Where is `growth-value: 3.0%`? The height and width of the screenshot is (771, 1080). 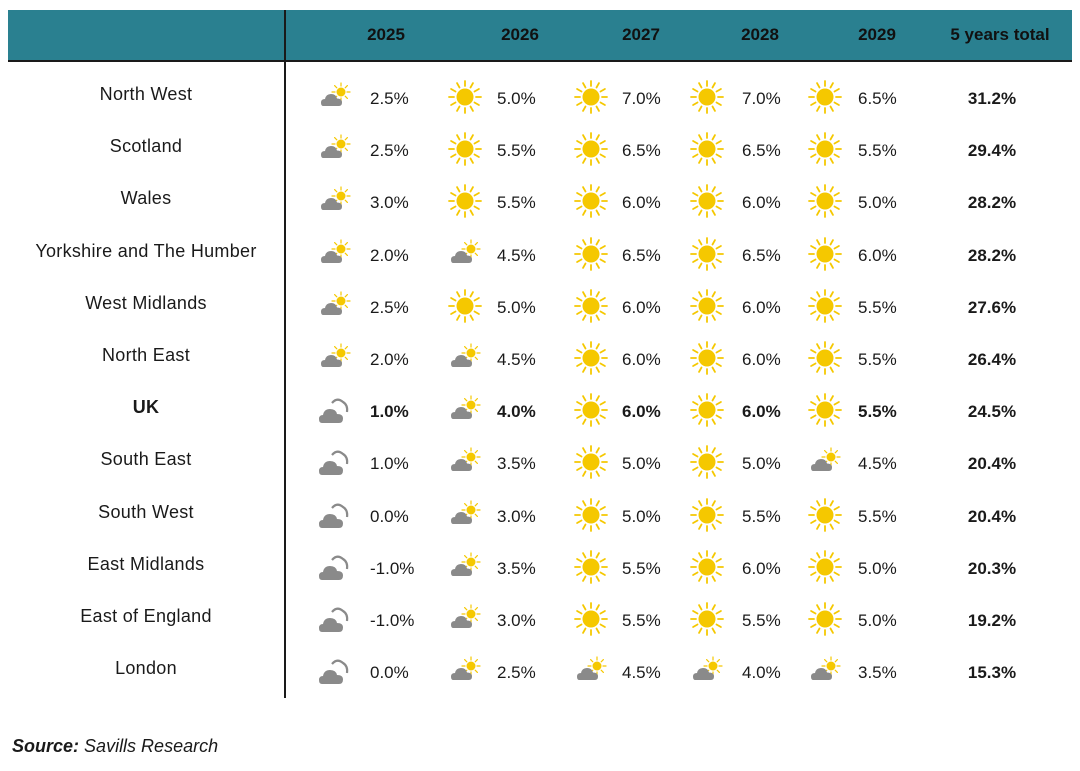
growth-value: 3.0% is located at coordinates (389, 203).